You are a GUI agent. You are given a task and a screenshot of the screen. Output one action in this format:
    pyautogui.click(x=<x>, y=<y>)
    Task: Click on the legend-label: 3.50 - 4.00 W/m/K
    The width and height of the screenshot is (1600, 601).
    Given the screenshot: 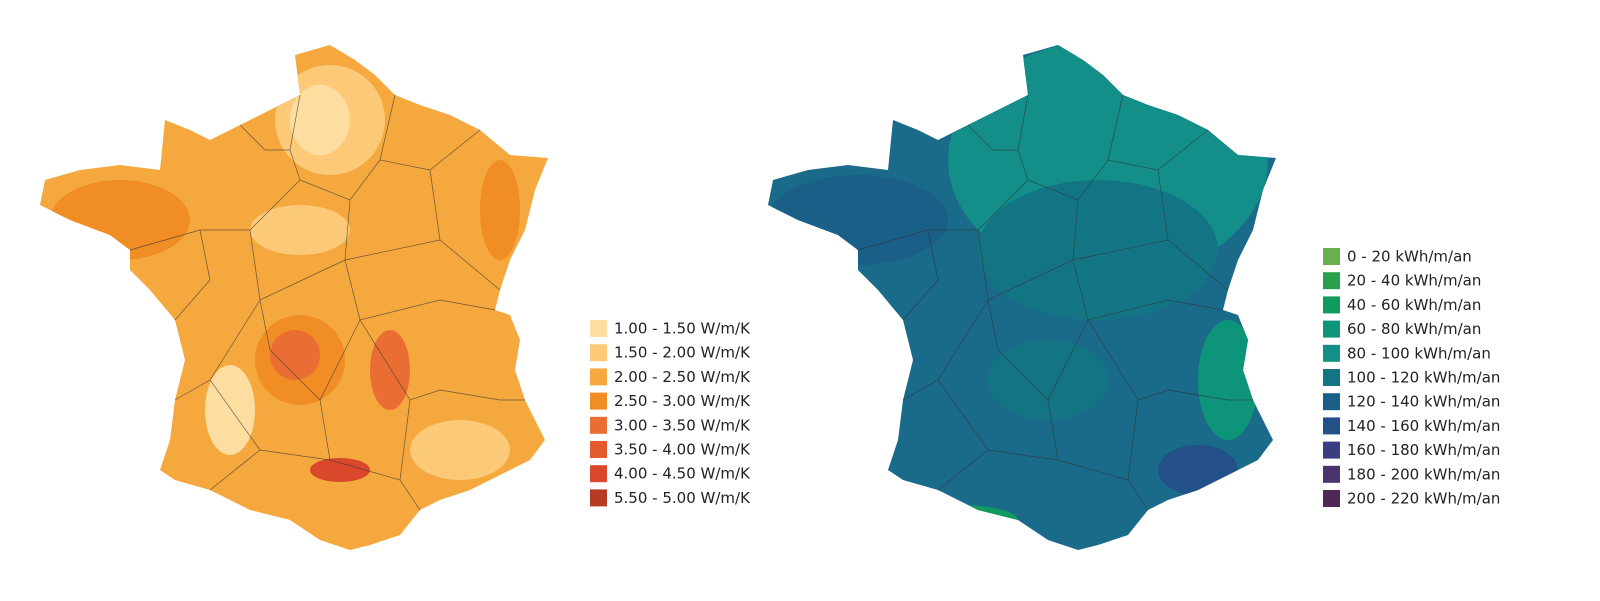 What is the action you would take?
    pyautogui.click(x=682, y=450)
    